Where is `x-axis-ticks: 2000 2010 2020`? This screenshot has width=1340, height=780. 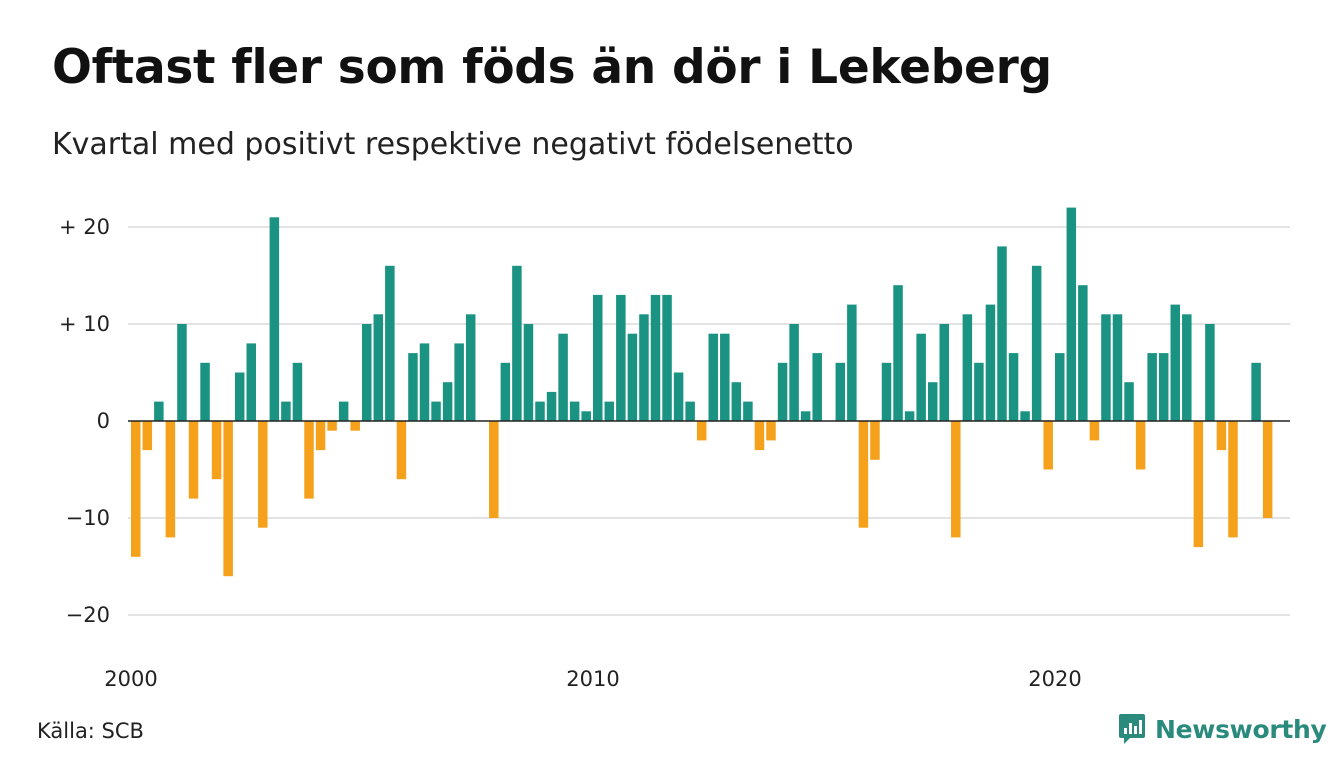 x-axis-ticks: 2000 2010 2020 is located at coordinates (592, 679).